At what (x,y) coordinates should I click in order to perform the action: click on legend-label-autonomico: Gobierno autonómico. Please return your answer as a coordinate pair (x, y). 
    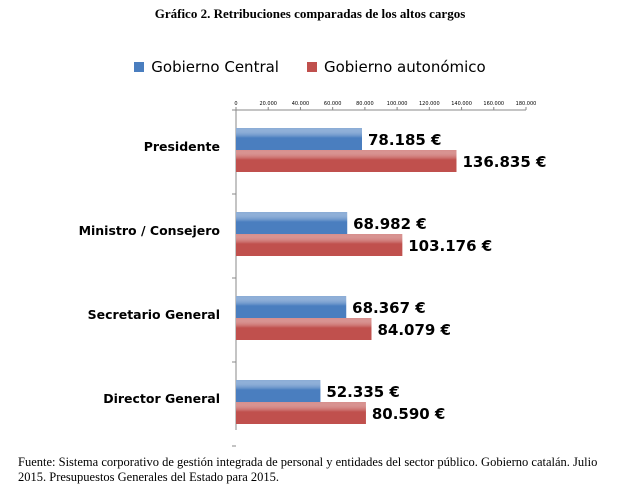
    Looking at the image, I should click on (404, 67).